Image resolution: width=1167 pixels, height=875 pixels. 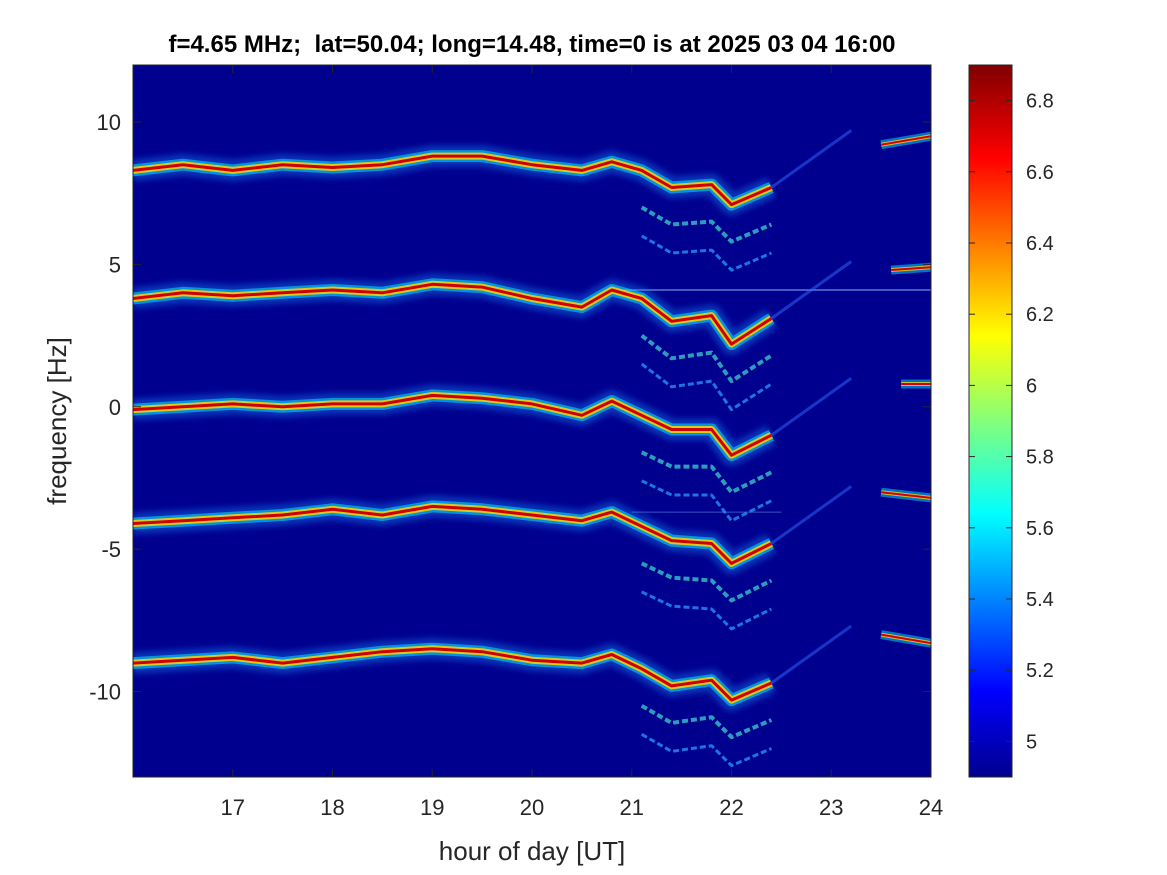 I want to click on x-tick-label: 24, so click(x=931, y=807).